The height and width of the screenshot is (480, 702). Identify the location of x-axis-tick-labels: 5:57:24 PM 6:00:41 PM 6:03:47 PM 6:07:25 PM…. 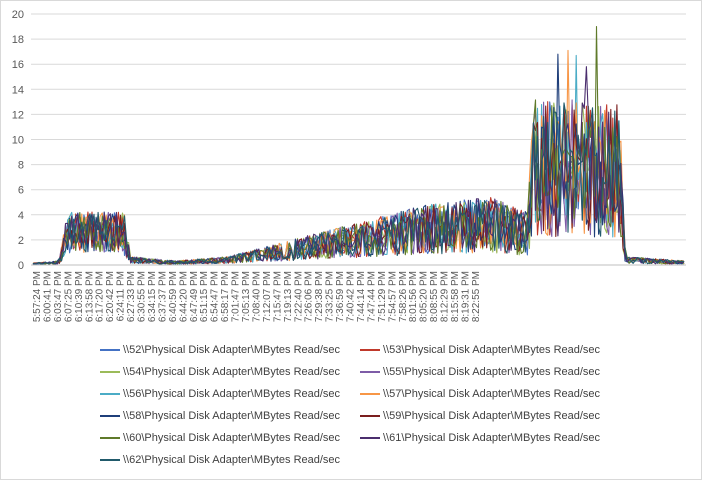
(257, 296).